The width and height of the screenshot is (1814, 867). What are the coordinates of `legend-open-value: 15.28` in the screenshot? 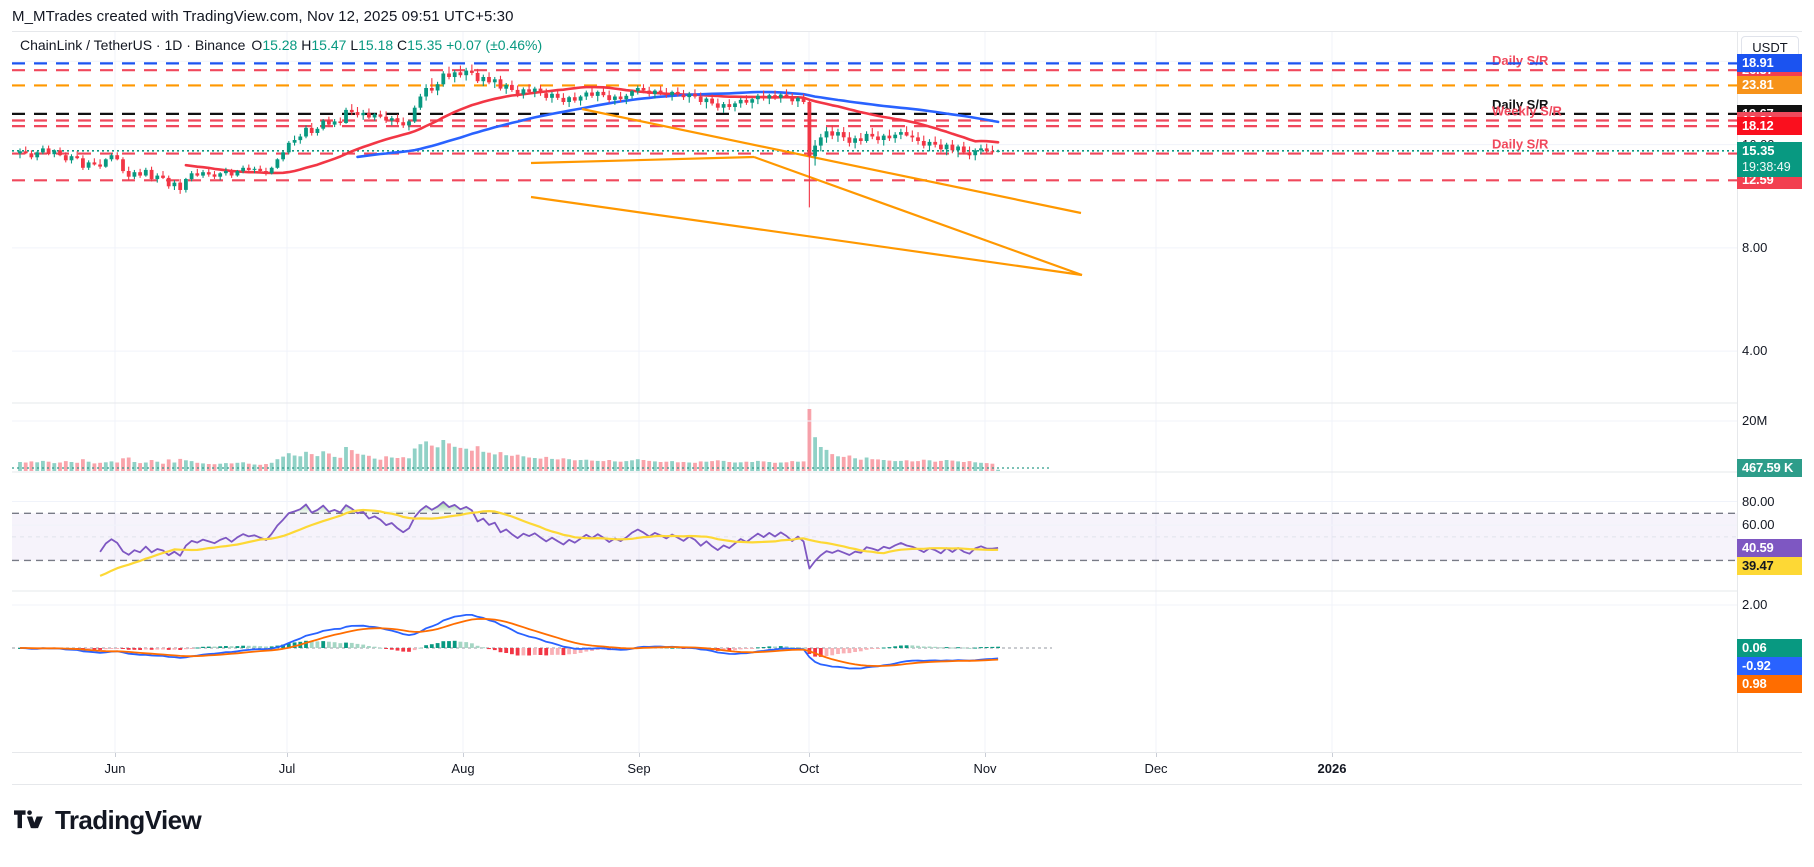 It's located at (280, 45).